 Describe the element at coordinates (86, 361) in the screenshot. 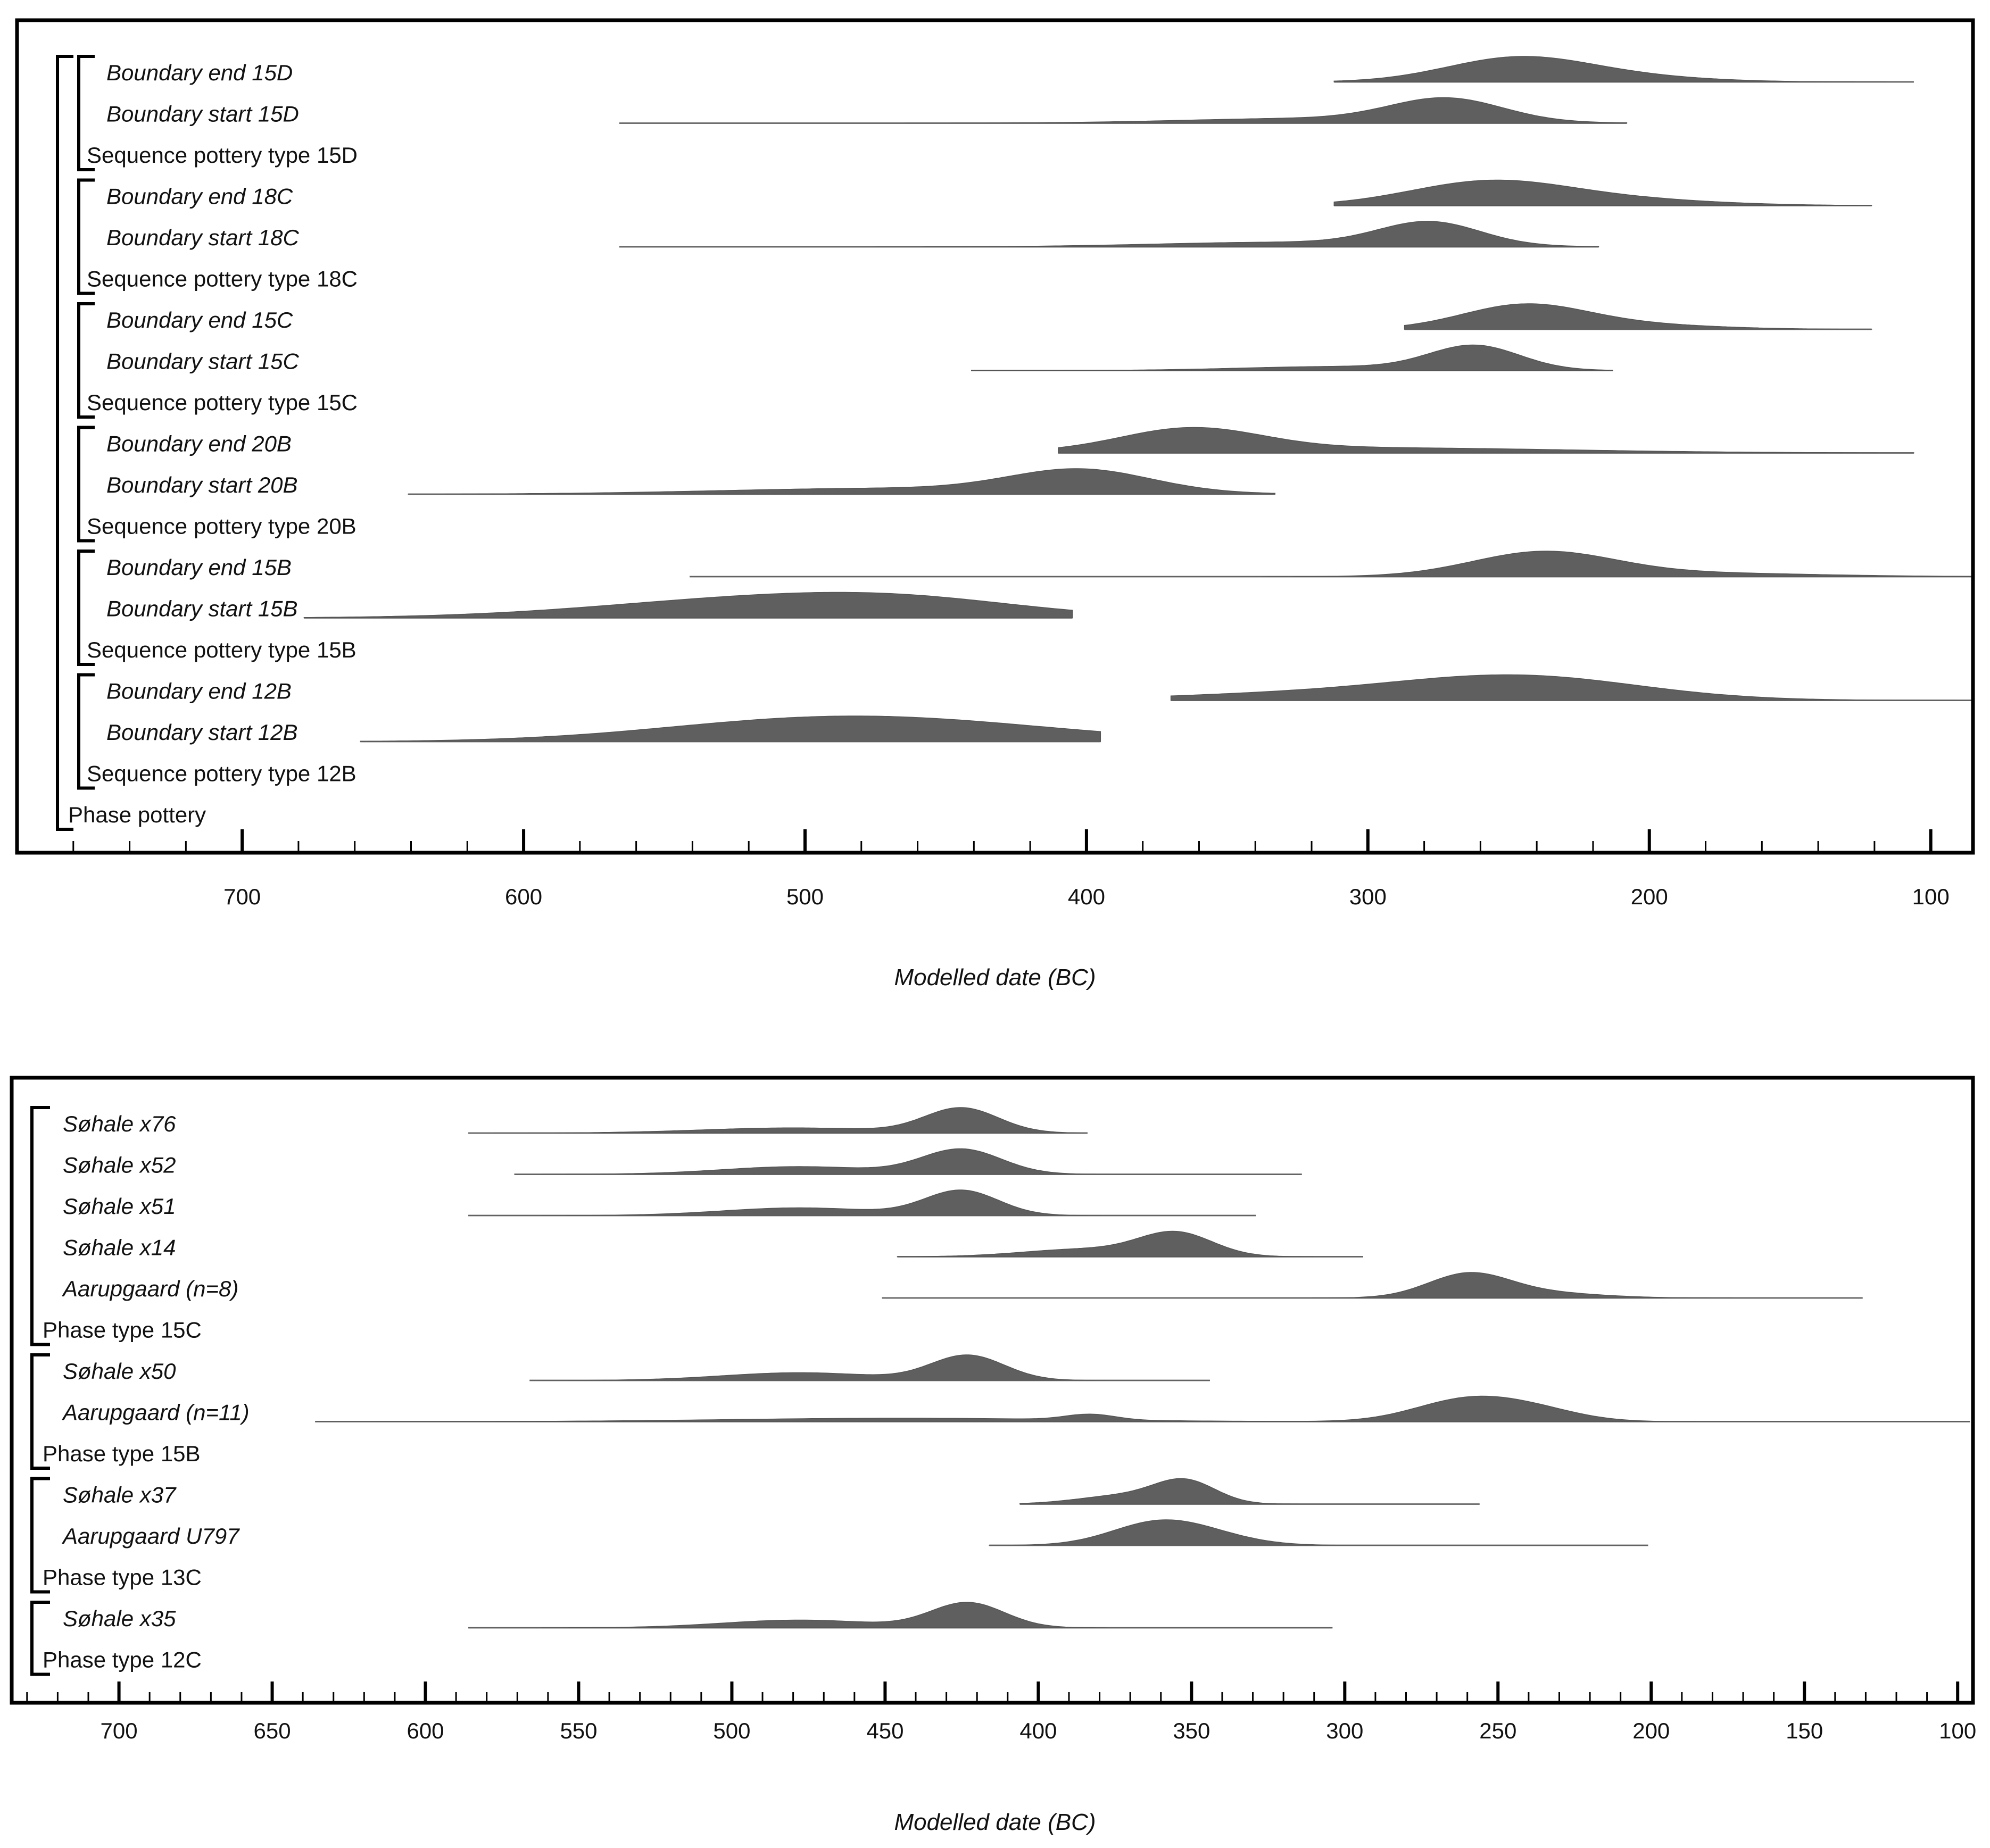

I see `bracket-sequence-pottery-type-15c` at that location.